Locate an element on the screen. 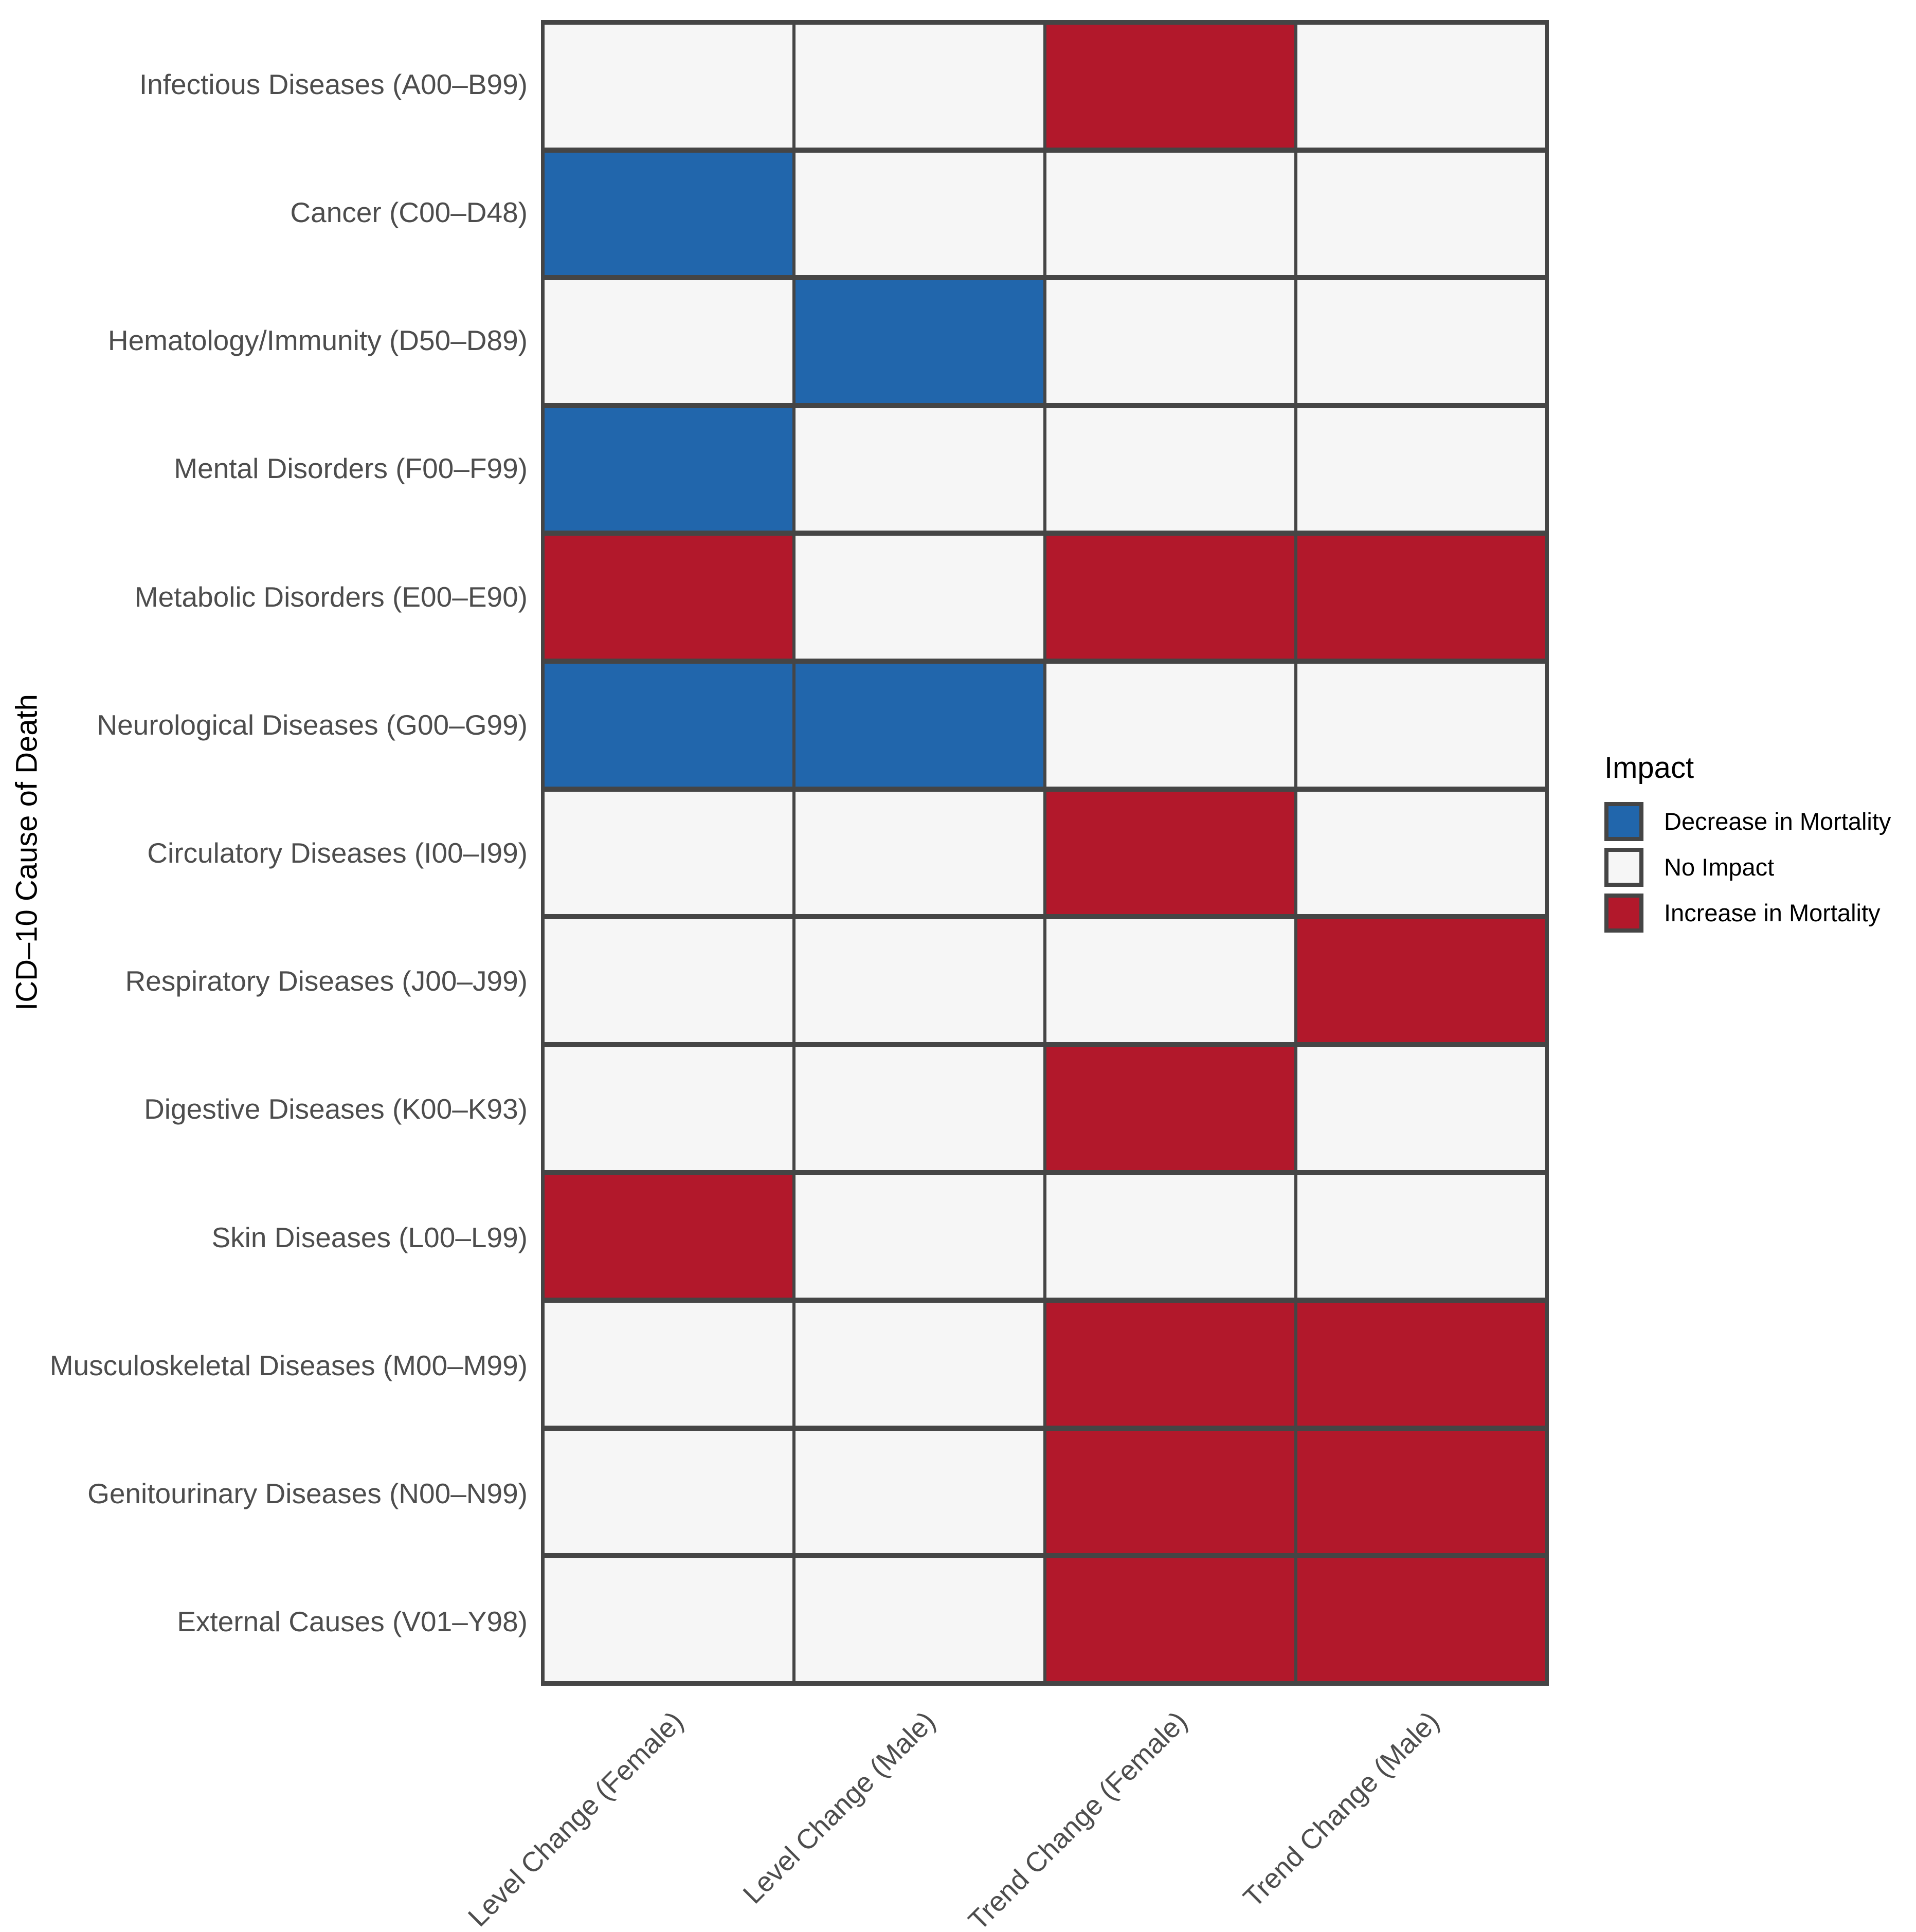 The width and height of the screenshot is (1916, 1932). legend-item: No Impact is located at coordinates (1747, 867).